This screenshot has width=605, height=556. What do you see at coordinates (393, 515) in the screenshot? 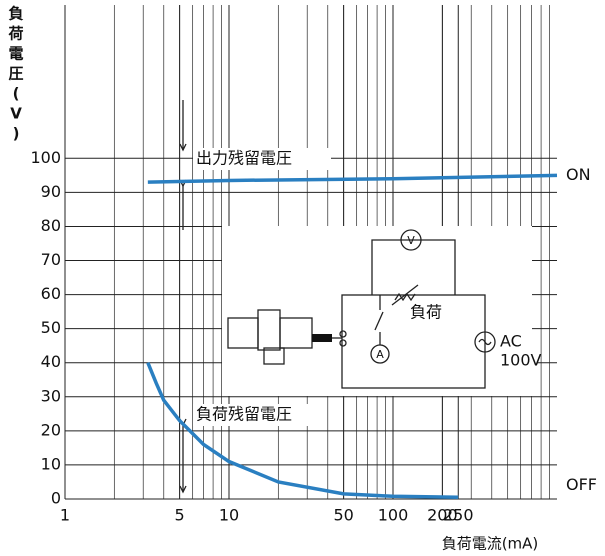
I see `x-tick-label: 100` at bounding box center [393, 515].